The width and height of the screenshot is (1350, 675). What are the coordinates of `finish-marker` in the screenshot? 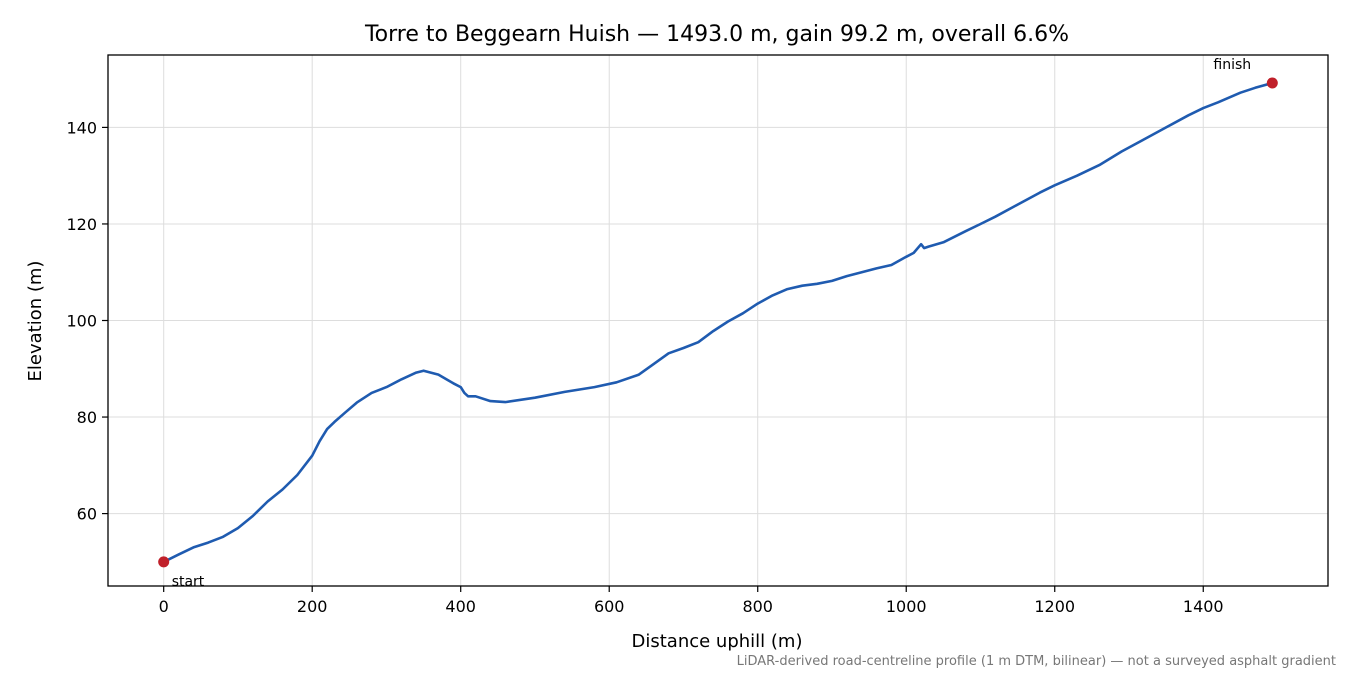 It's located at (1272, 83).